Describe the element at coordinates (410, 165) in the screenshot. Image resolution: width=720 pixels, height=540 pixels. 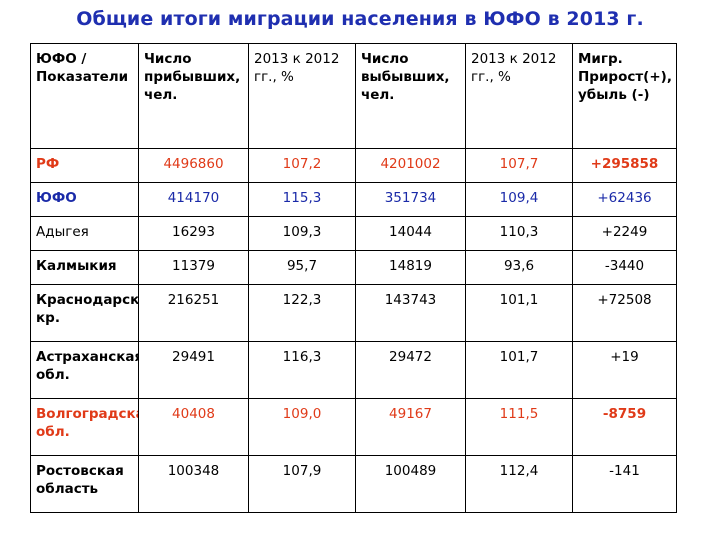
I see `departed-value: 4201002` at that location.